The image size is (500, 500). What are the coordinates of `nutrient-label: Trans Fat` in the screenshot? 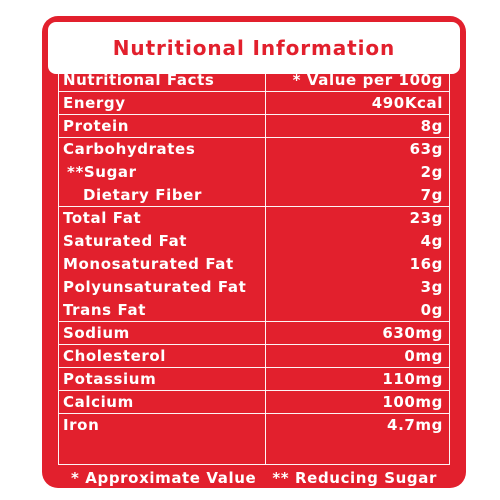 It's located at (104, 309).